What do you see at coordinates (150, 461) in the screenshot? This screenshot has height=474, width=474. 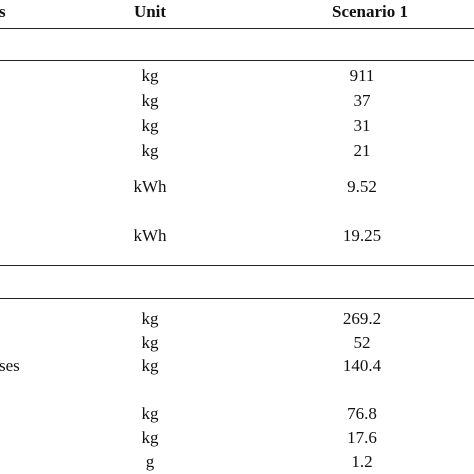 I see `unit-cell: g` at bounding box center [150, 461].